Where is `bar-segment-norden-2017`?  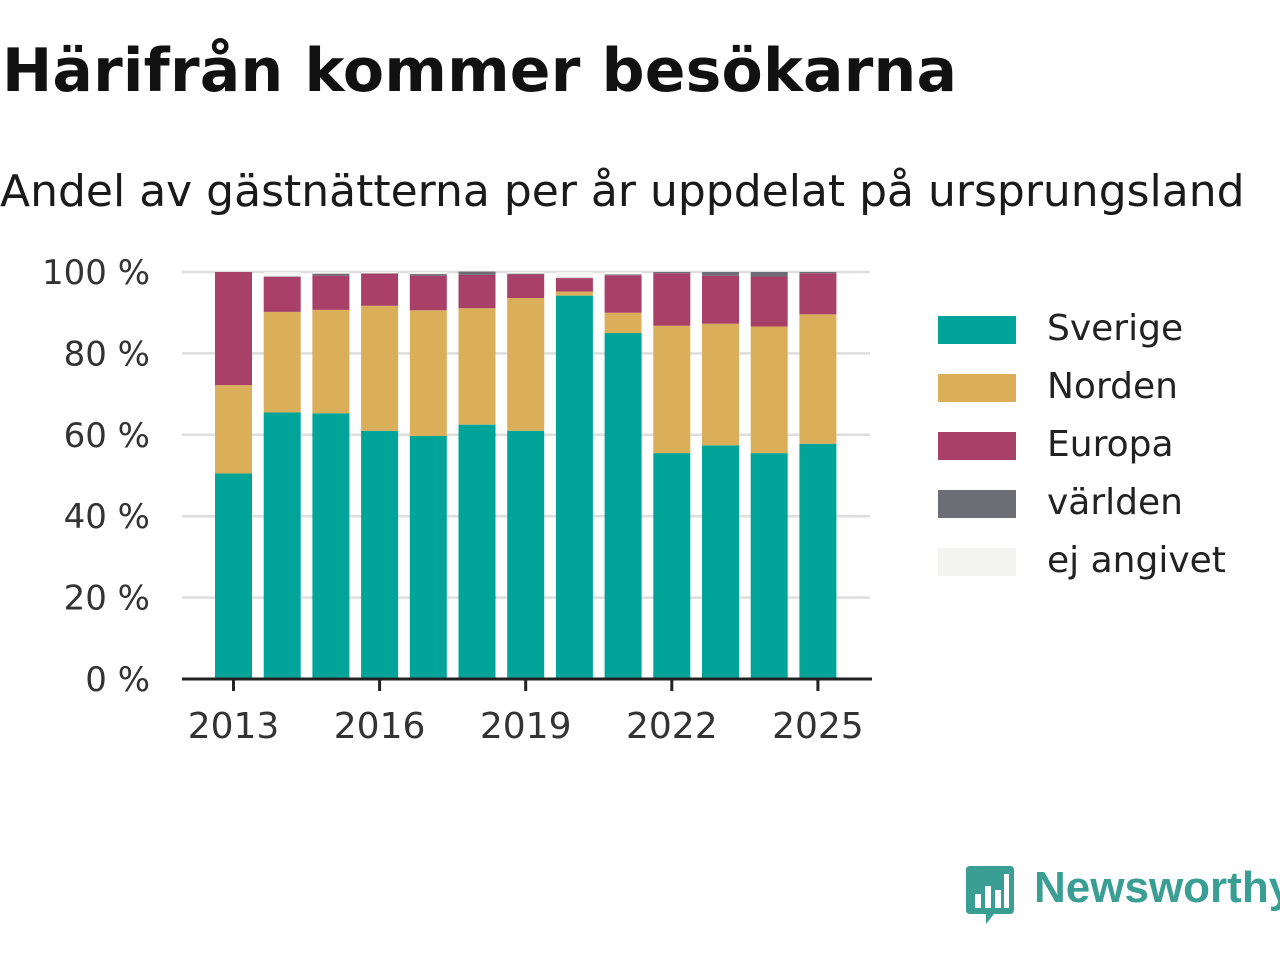 bar-segment-norden-2017 is located at coordinates (428, 373).